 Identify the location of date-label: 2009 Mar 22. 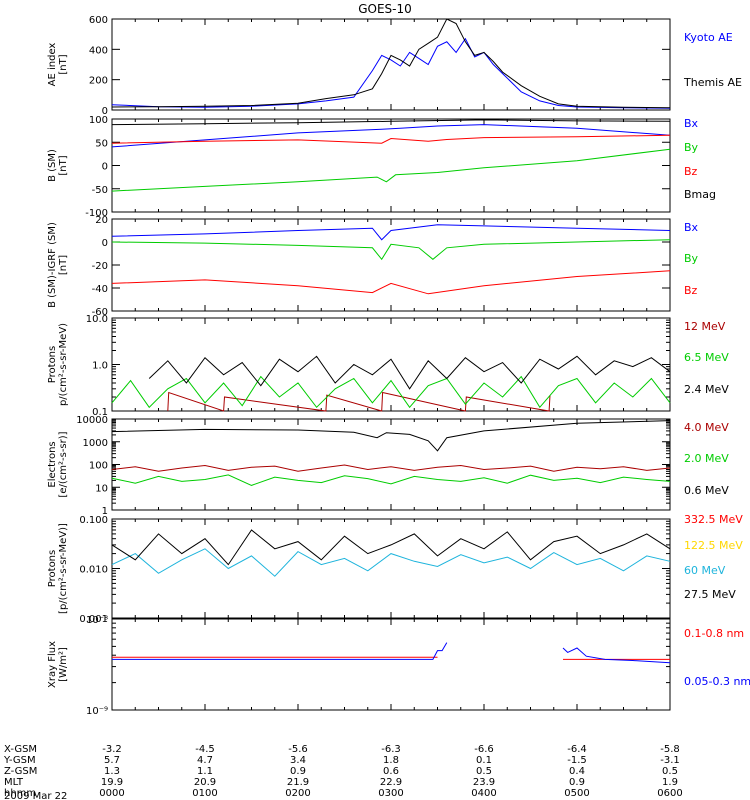
(35, 795).